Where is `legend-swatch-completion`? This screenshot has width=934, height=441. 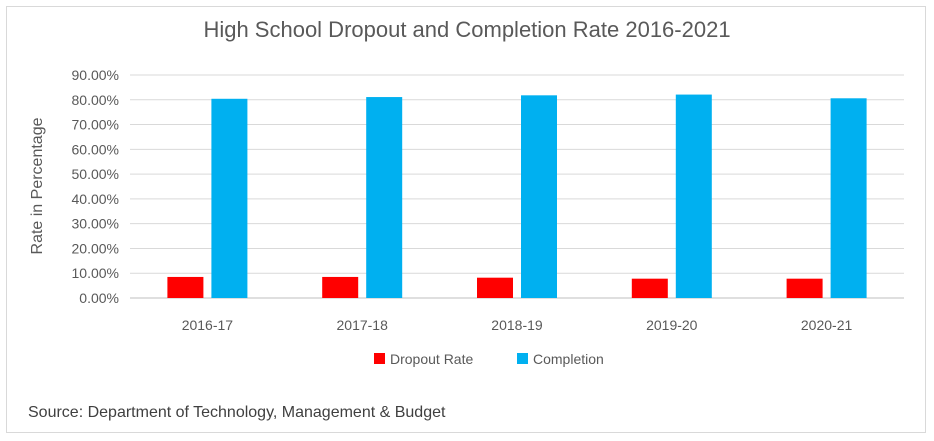
legend-swatch-completion is located at coordinates (522, 358).